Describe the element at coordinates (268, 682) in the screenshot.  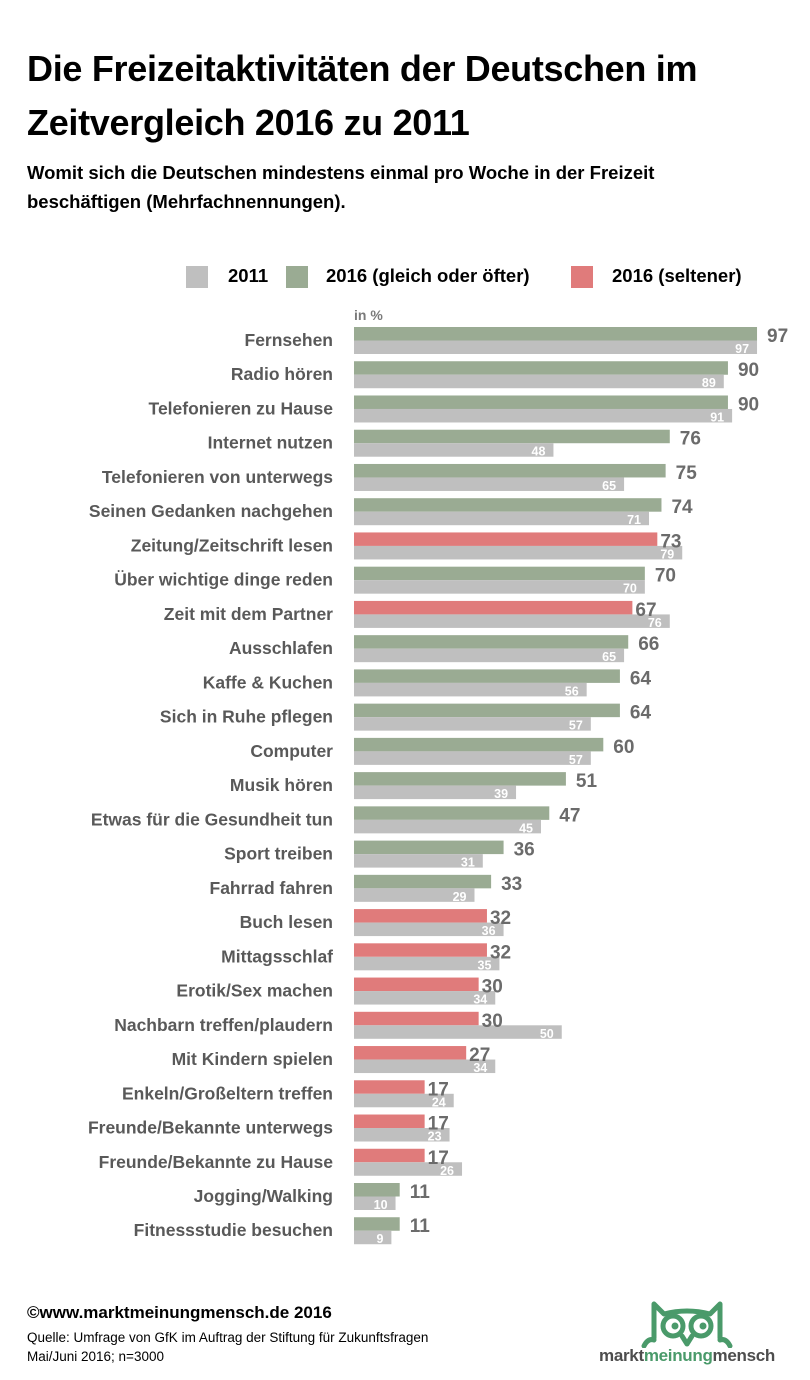
I see `category-label: Kaffe & Kuchen` at that location.